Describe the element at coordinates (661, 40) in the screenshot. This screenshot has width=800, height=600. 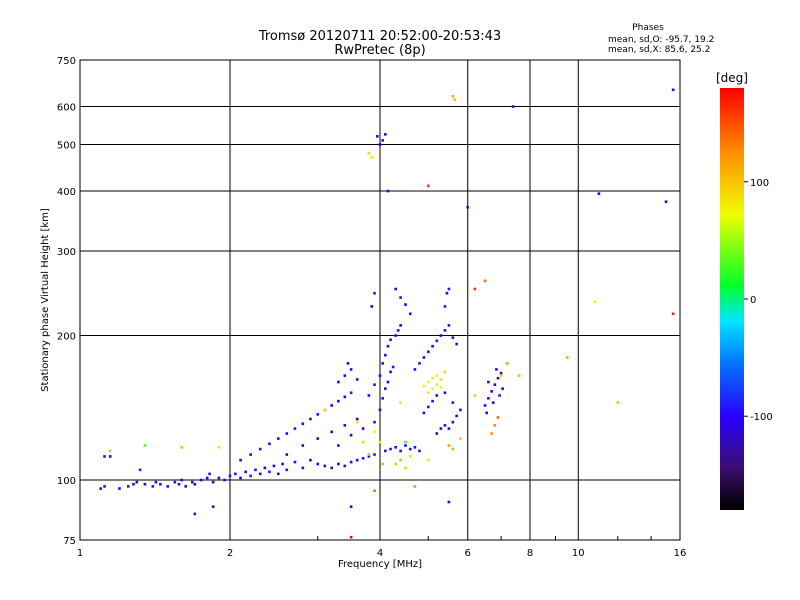
I see `phase-box-line-o: mean, sd,O: -95.7, 19.2` at that location.